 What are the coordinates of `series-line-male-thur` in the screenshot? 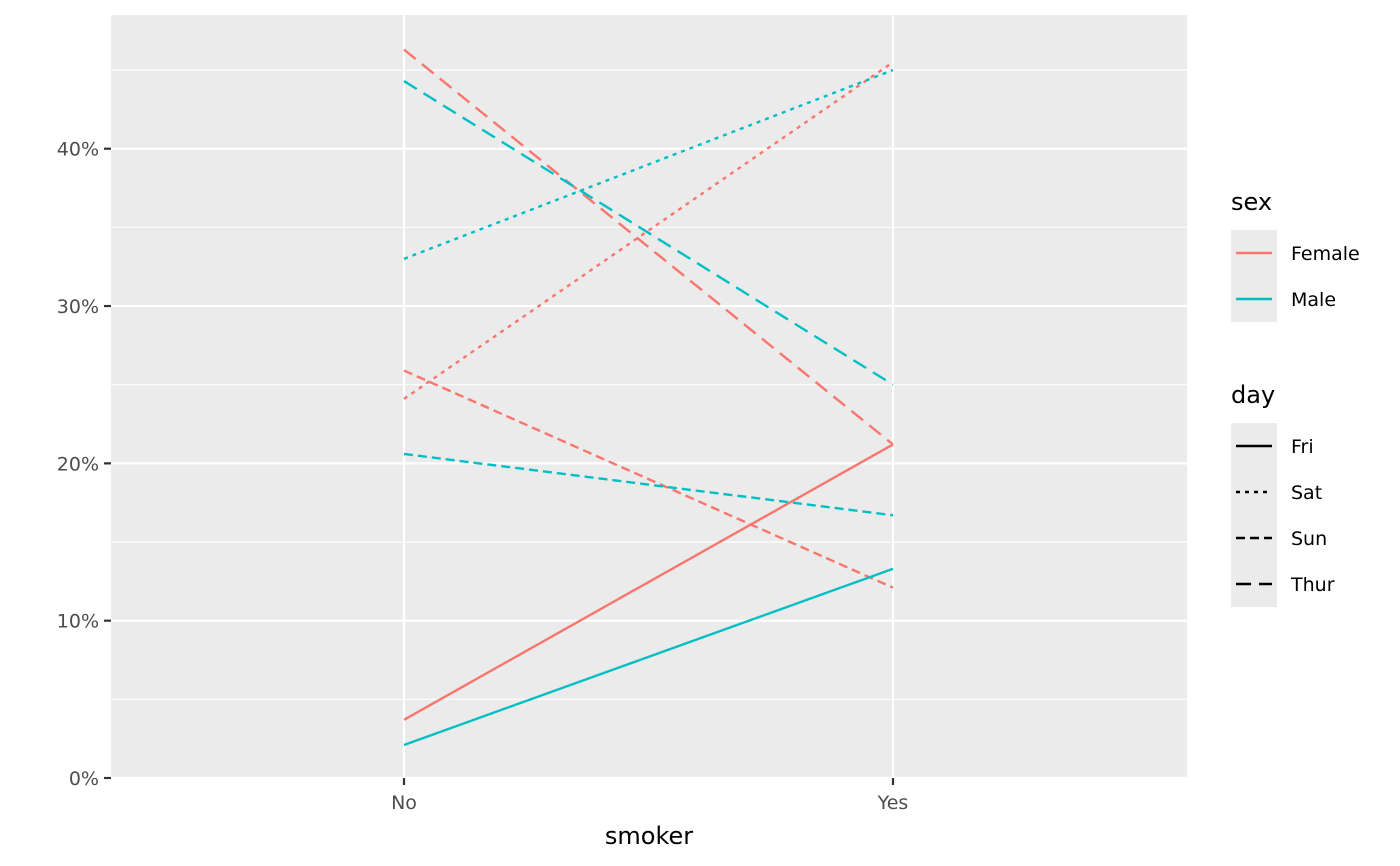 It's located at (648, 233).